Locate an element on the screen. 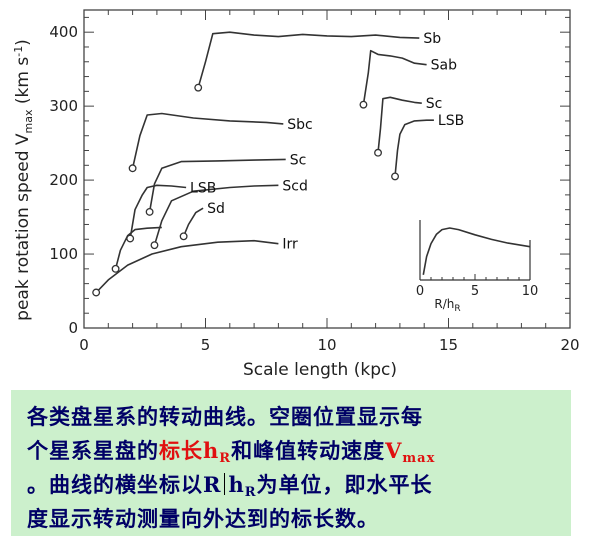 The image size is (605, 553). y-axis-label-unit-end: ) is located at coordinates (23, 42).